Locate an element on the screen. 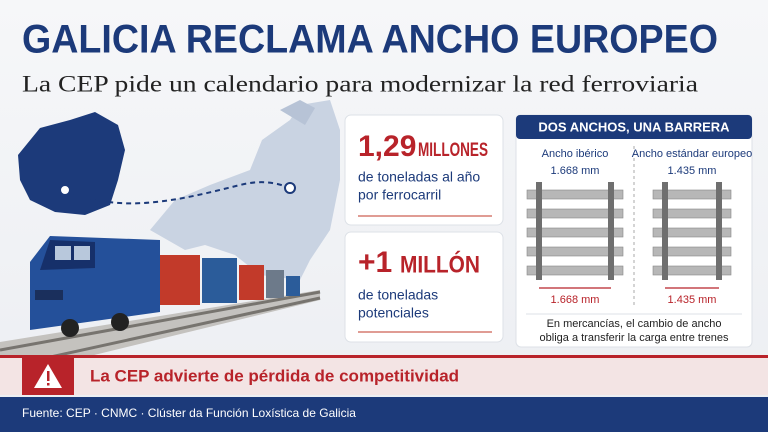 This screenshot has height=432, width=768. galicia is located at coordinates (71, 163).